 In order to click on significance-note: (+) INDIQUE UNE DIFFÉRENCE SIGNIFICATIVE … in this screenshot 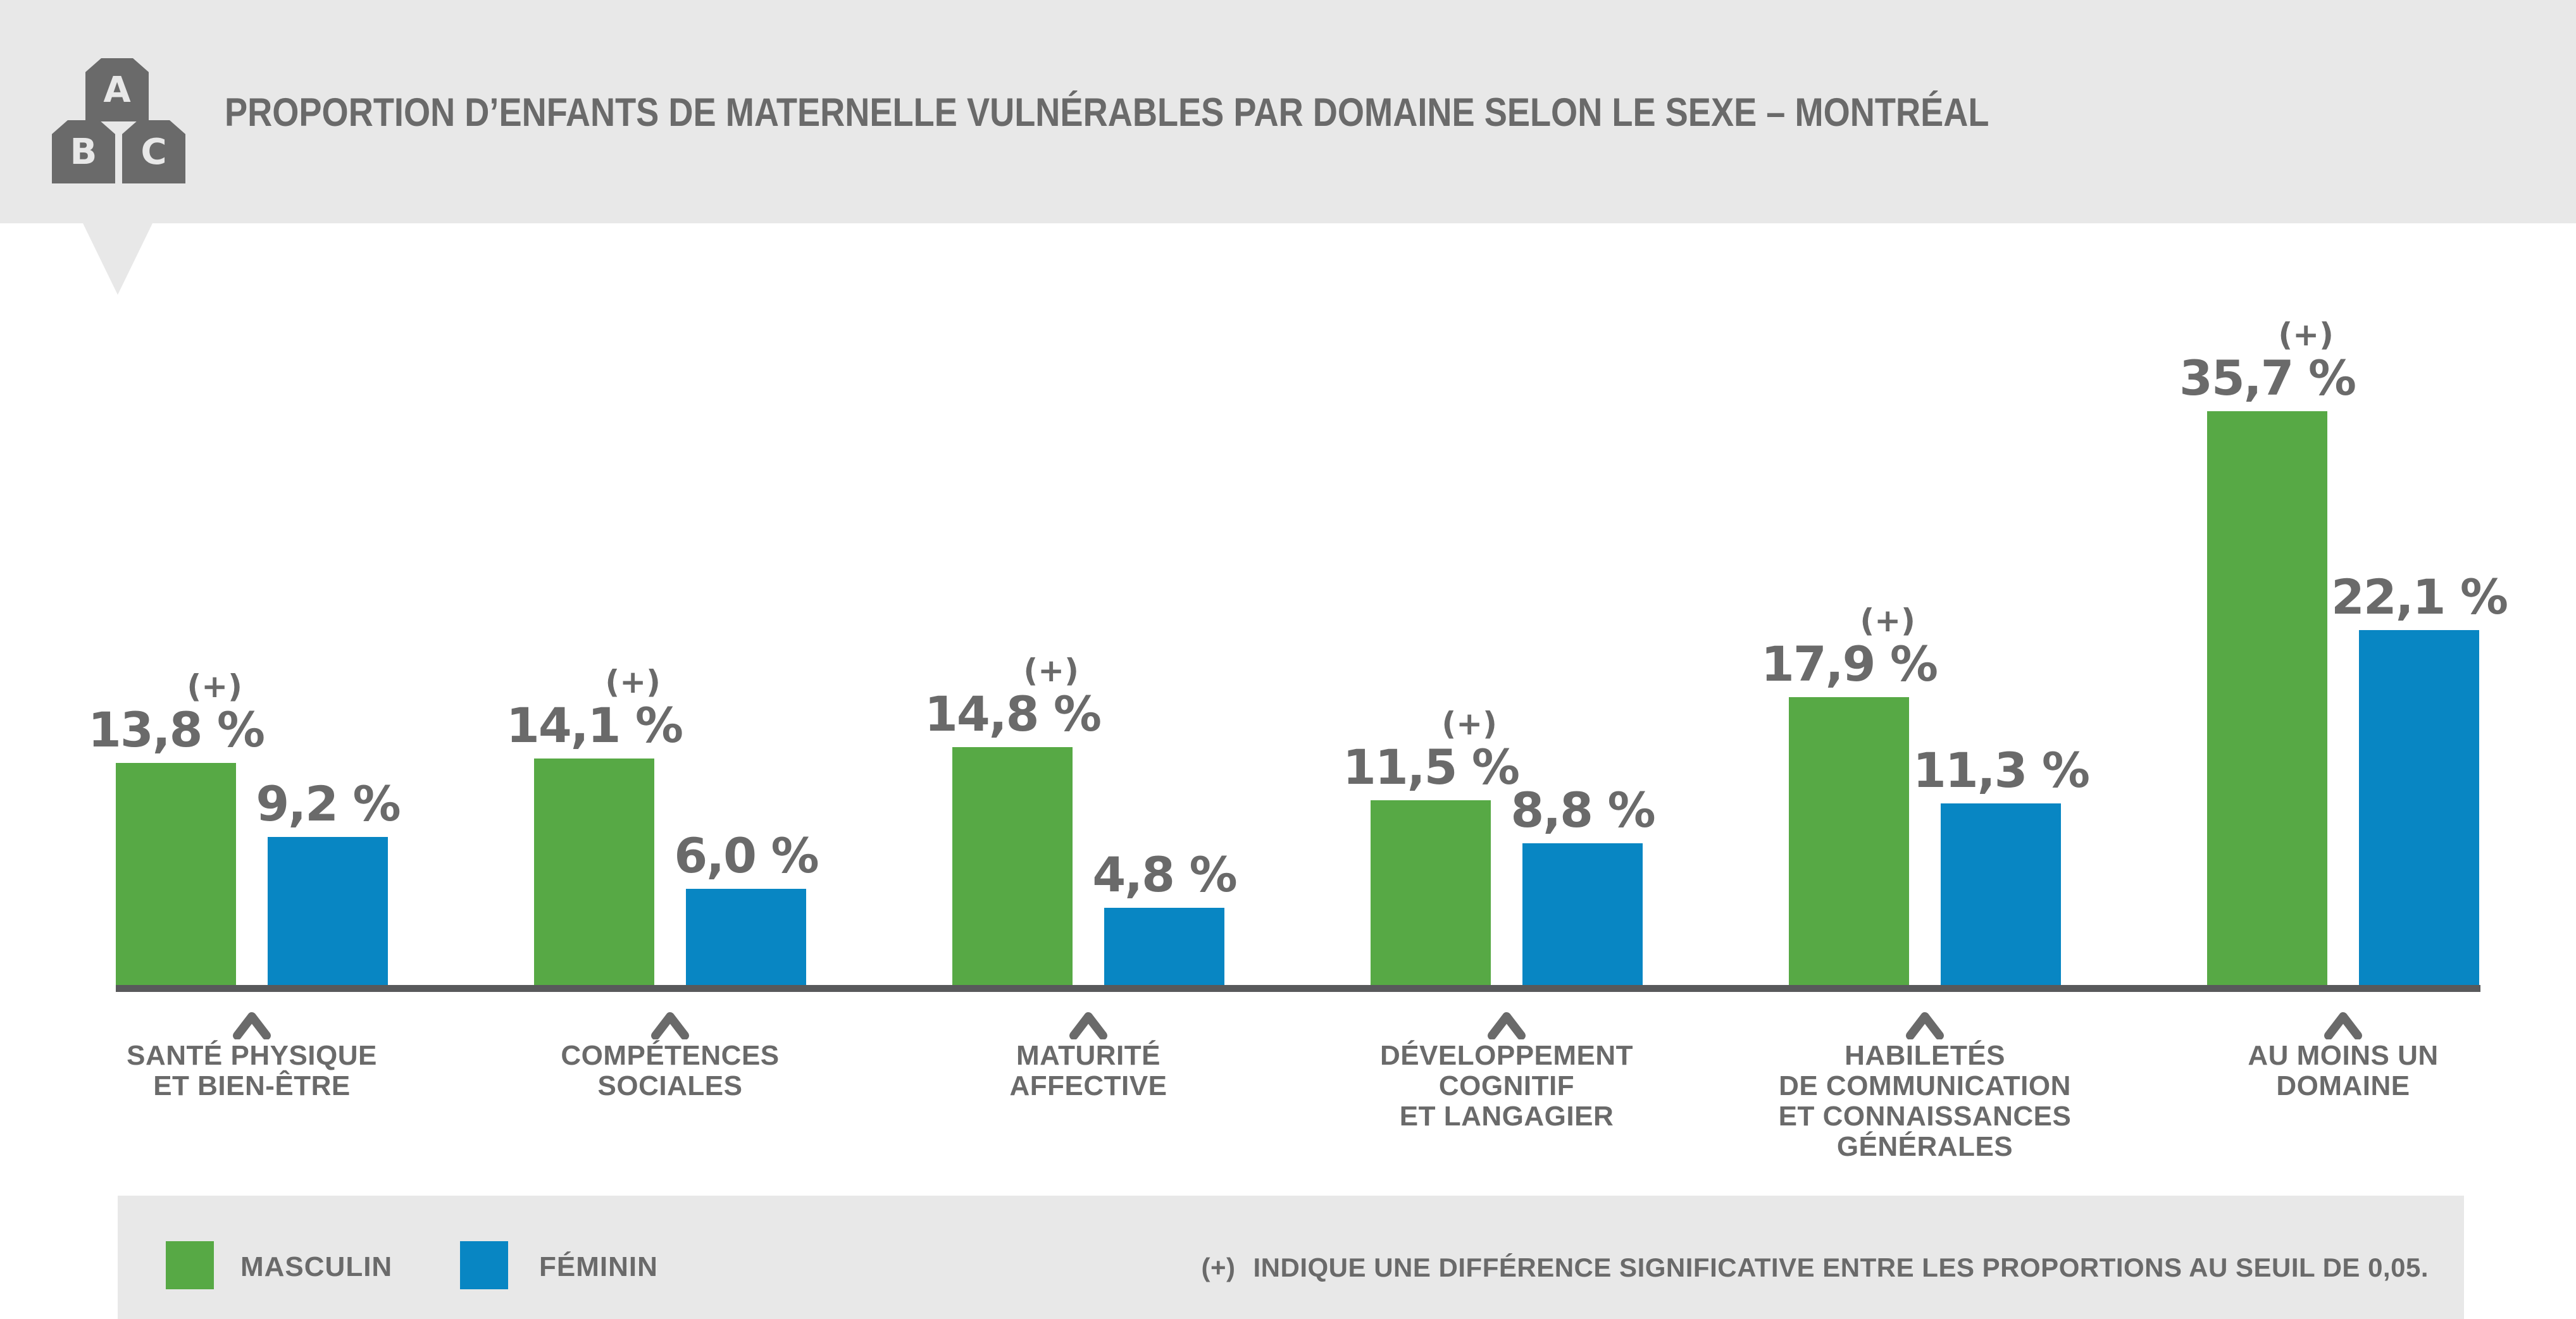, I will do `click(1815, 1268)`.